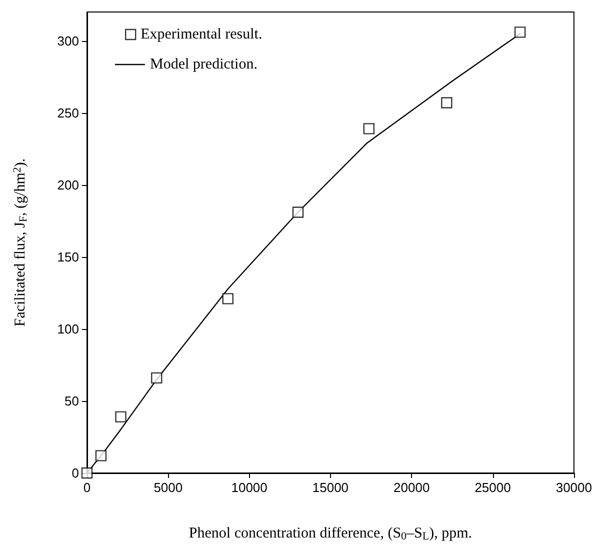 The width and height of the screenshot is (595, 548). I want to click on x-tick-label: 15000, so click(330, 487).